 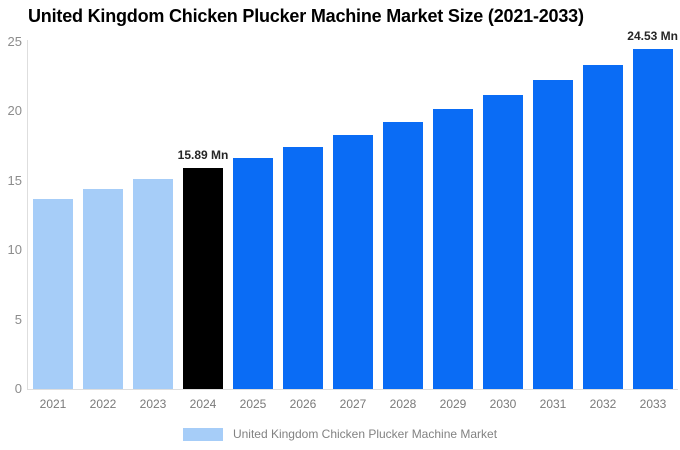 I want to click on x-tick-2021: 2021, so click(x=53, y=404).